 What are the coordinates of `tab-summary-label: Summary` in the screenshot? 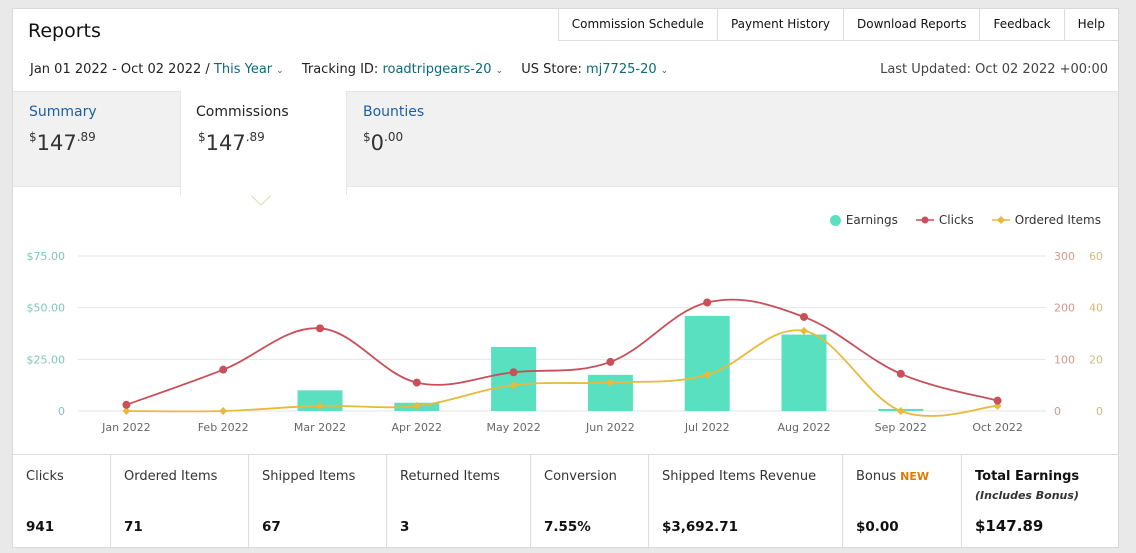 It's located at (63, 112).